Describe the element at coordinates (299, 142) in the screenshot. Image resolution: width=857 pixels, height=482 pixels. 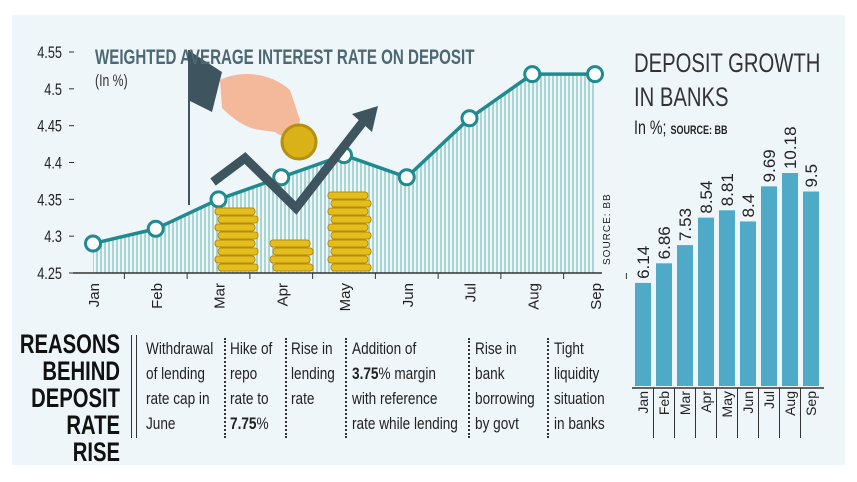
I see `coin-icon` at that location.